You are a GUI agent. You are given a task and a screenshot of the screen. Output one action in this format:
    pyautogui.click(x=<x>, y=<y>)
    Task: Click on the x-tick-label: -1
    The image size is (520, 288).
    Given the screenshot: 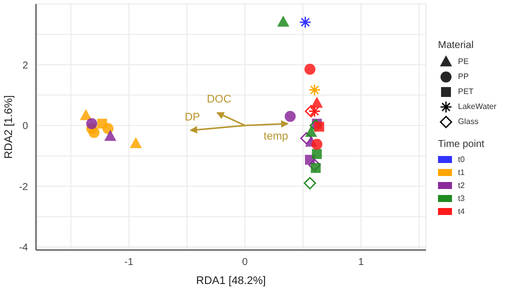 What is the action you would take?
    pyautogui.click(x=129, y=262)
    